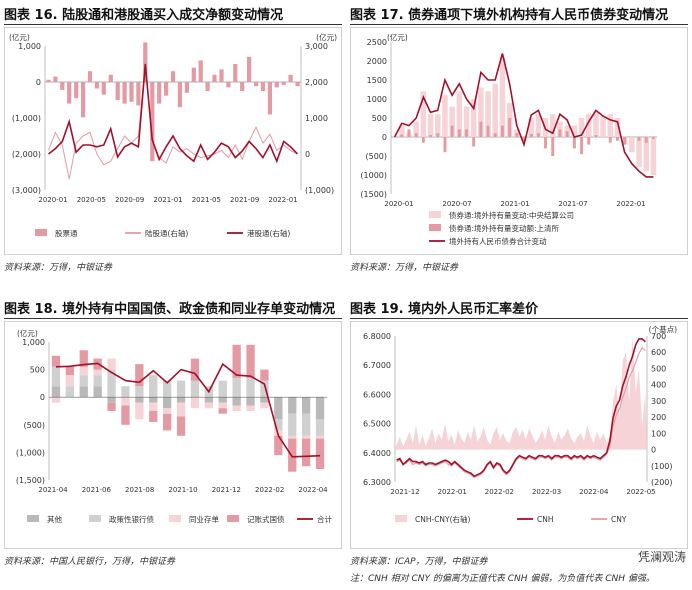 The image size is (692, 590). What do you see at coordinates (658, 433) in the screenshot?
I see `y2-tick-6: 100` at bounding box center [658, 433].